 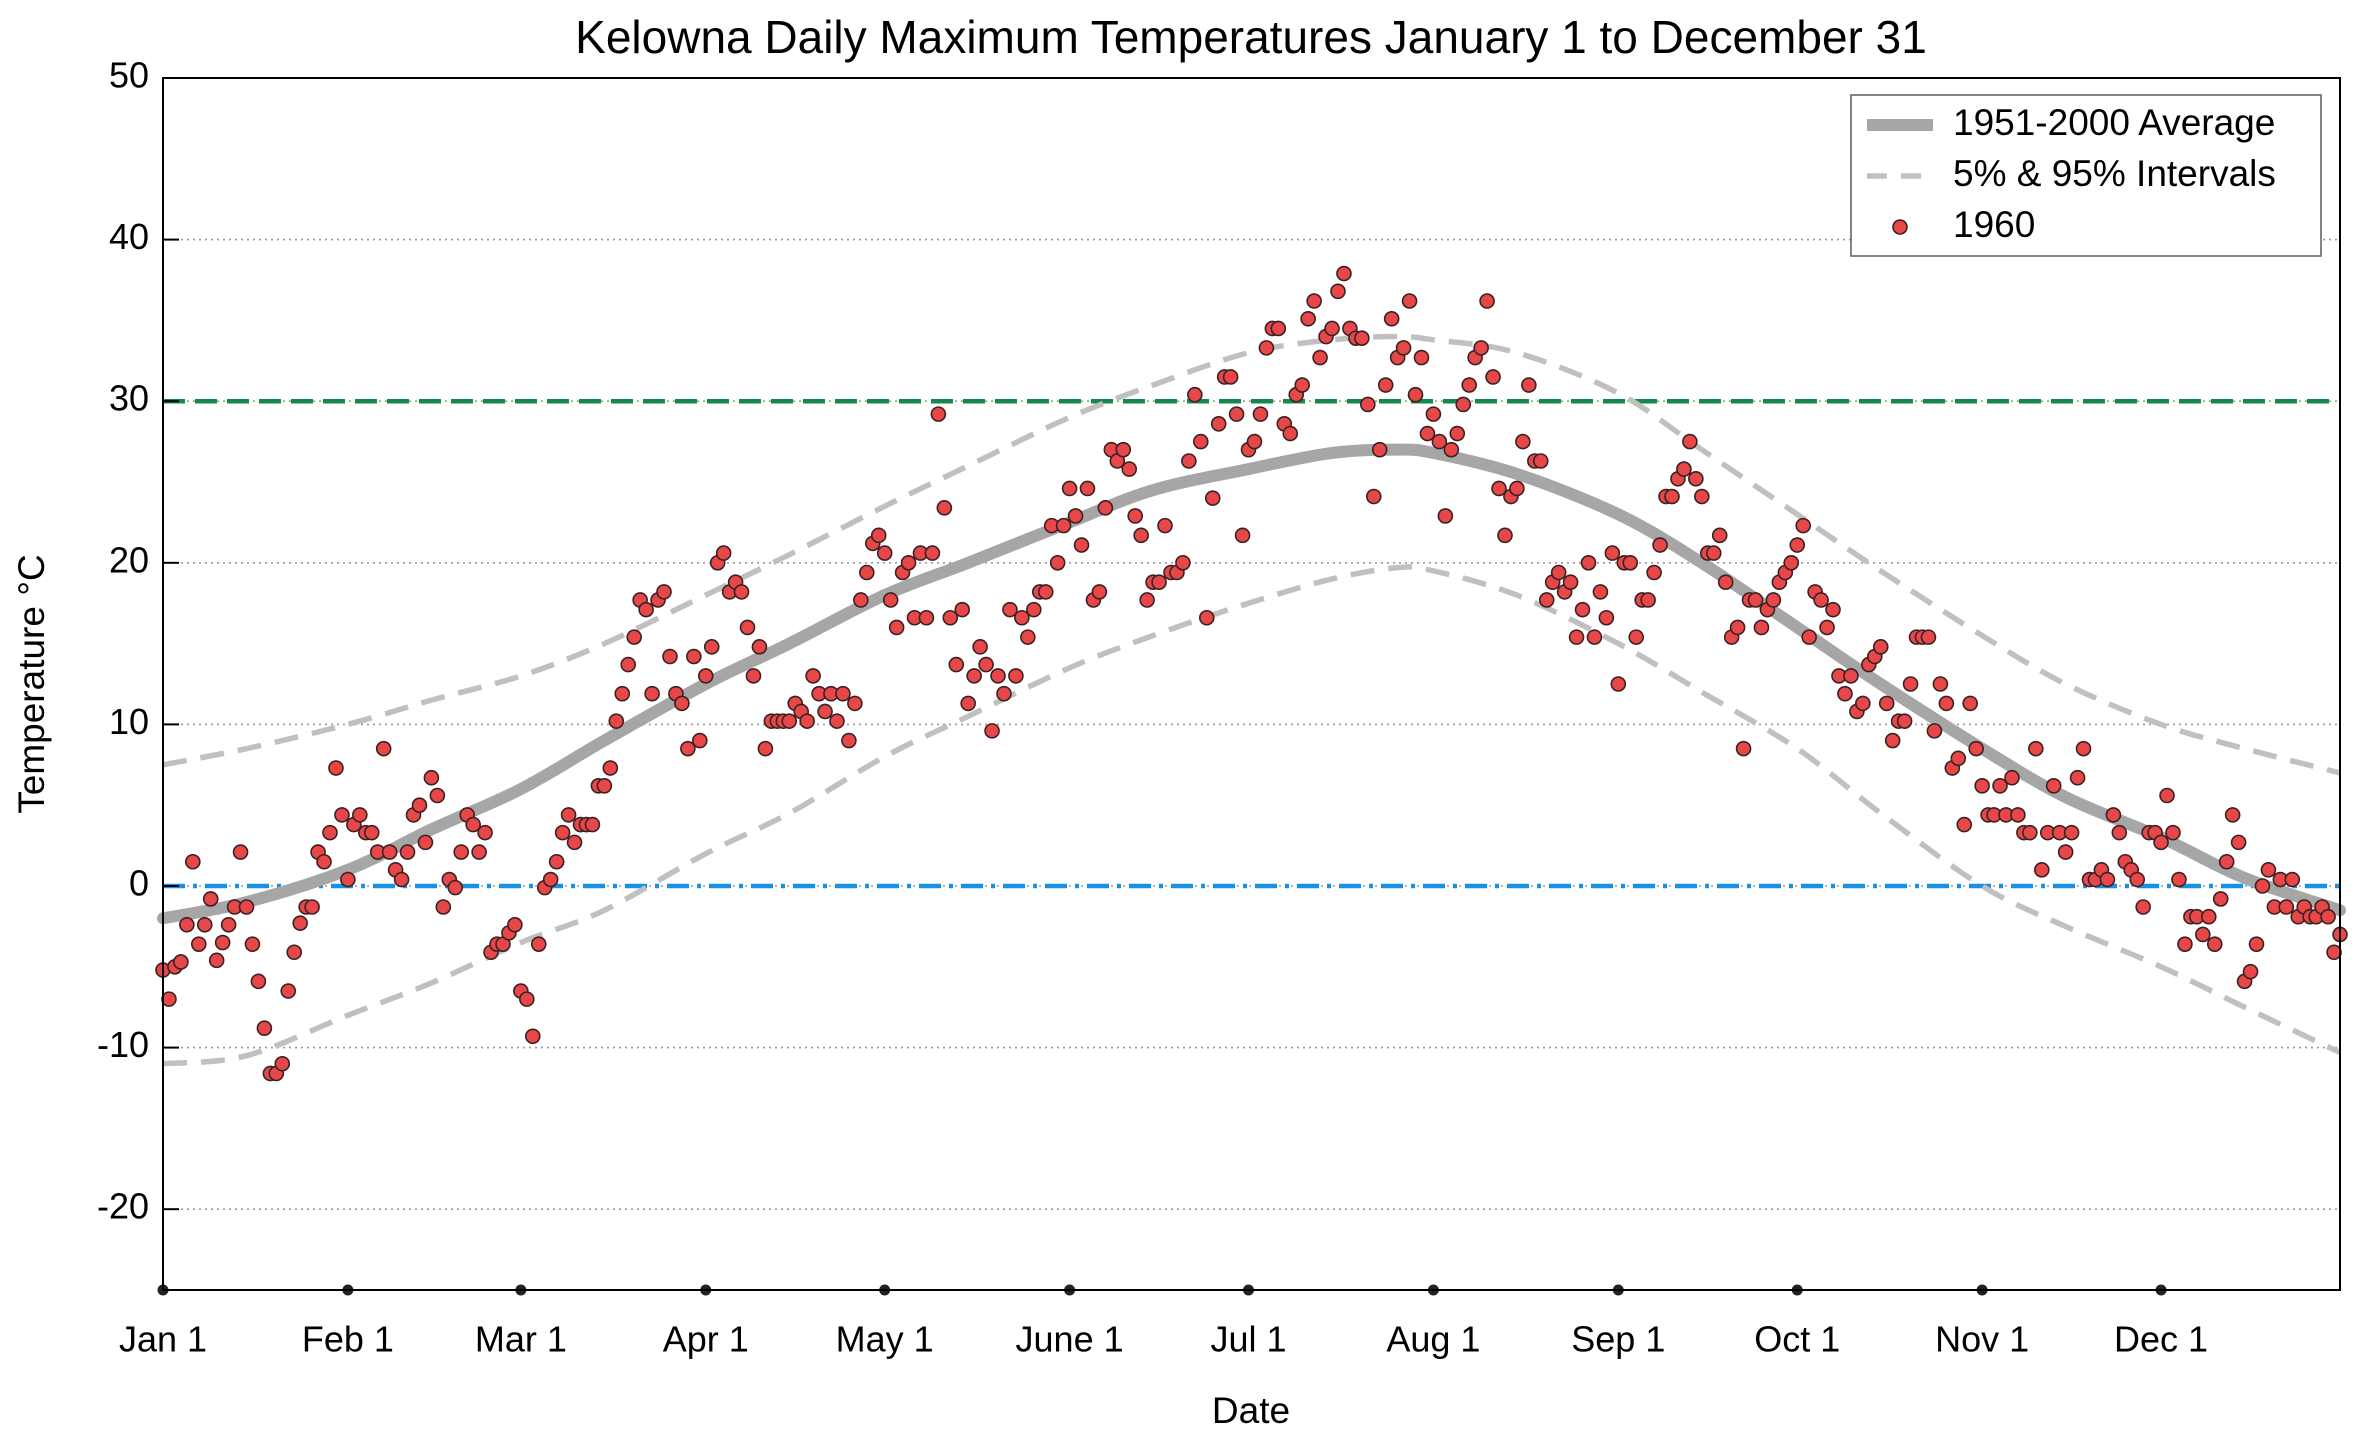 I want to click on x-tick-label: Dec 1, so click(x=2161, y=1339).